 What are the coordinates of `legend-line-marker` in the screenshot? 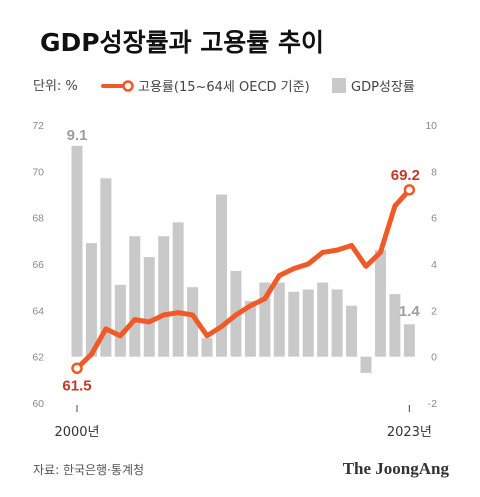 It's located at (128, 86).